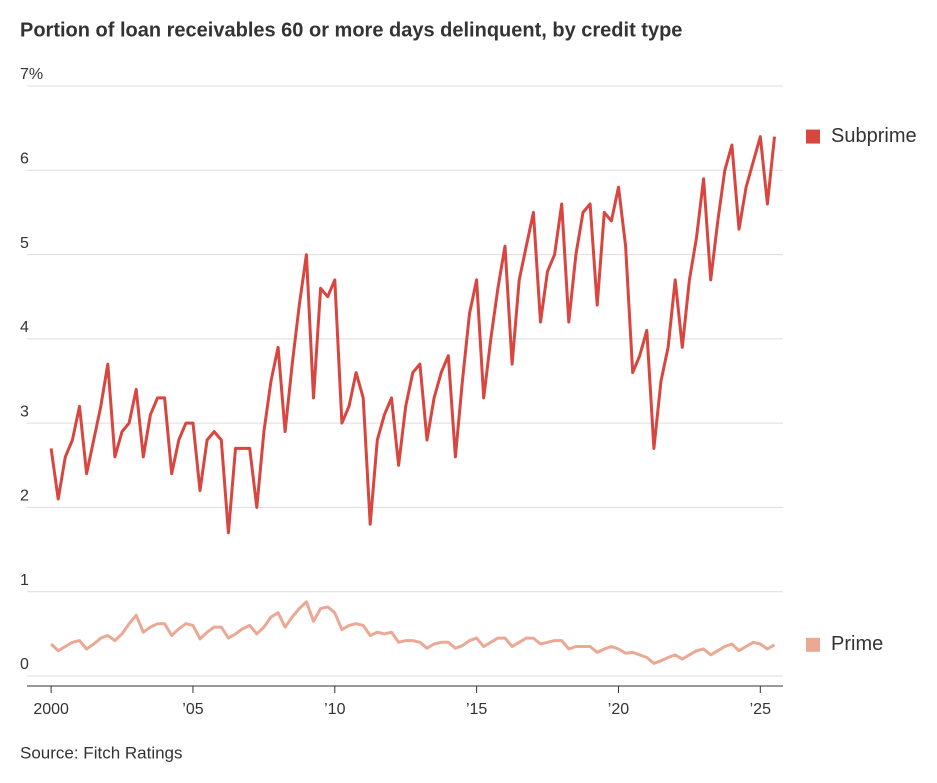 Image resolution: width=937 pixels, height=783 pixels. What do you see at coordinates (31, 74) in the screenshot?
I see `y-tick-label: 7%` at bounding box center [31, 74].